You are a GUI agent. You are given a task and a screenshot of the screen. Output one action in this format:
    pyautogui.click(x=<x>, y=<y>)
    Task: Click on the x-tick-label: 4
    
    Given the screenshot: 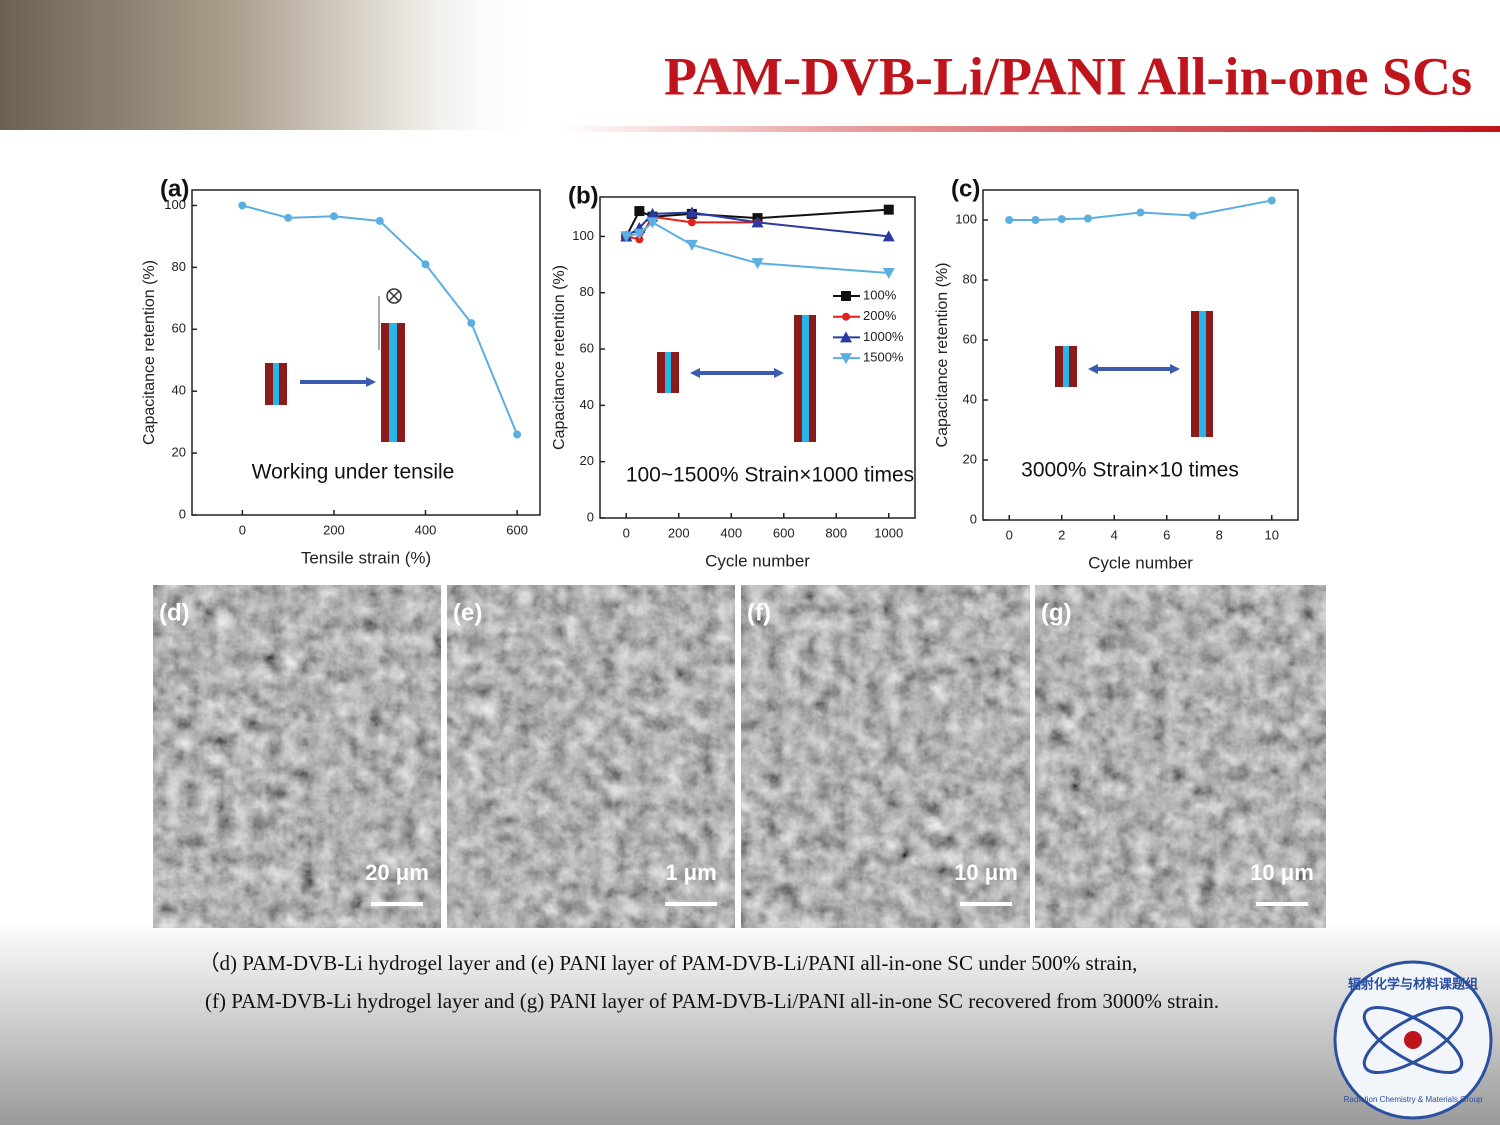 What is the action you would take?
    pyautogui.click(x=1114, y=534)
    